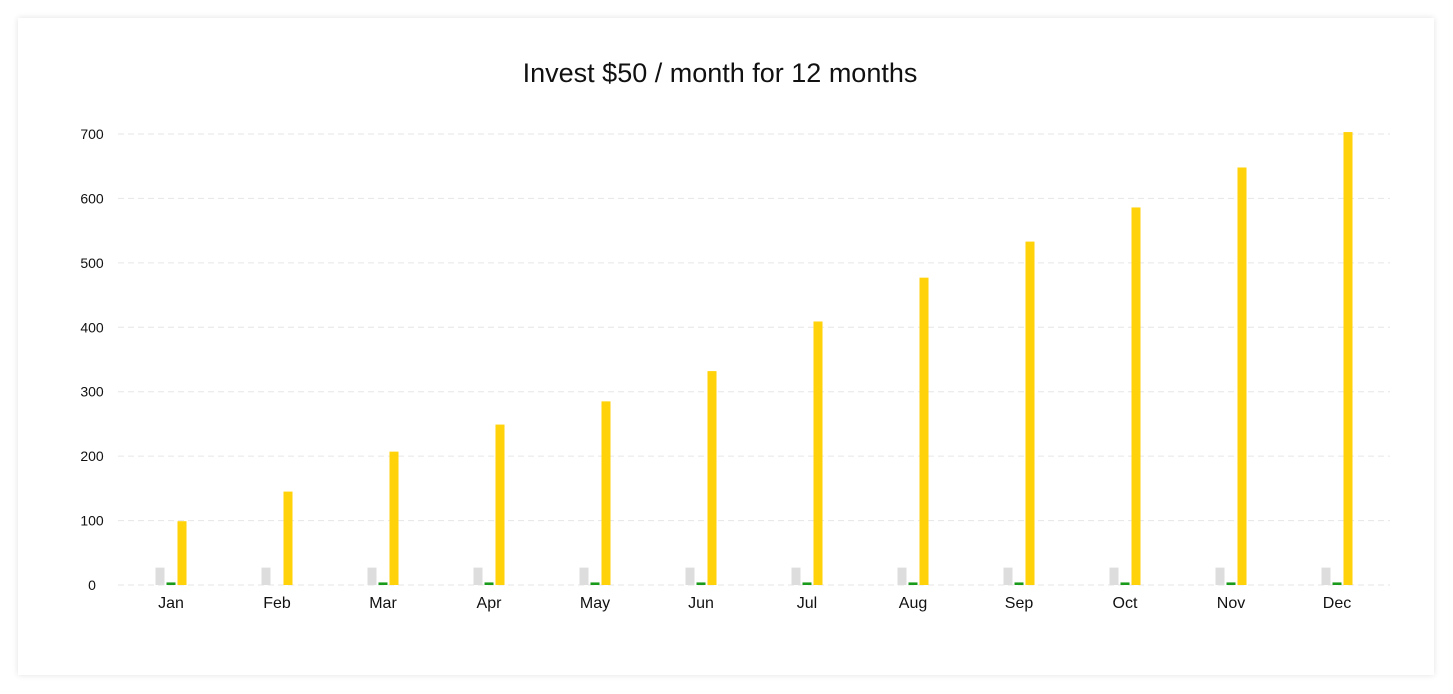  What do you see at coordinates (1019, 603) in the screenshot?
I see `x-tick-label: Sep` at bounding box center [1019, 603].